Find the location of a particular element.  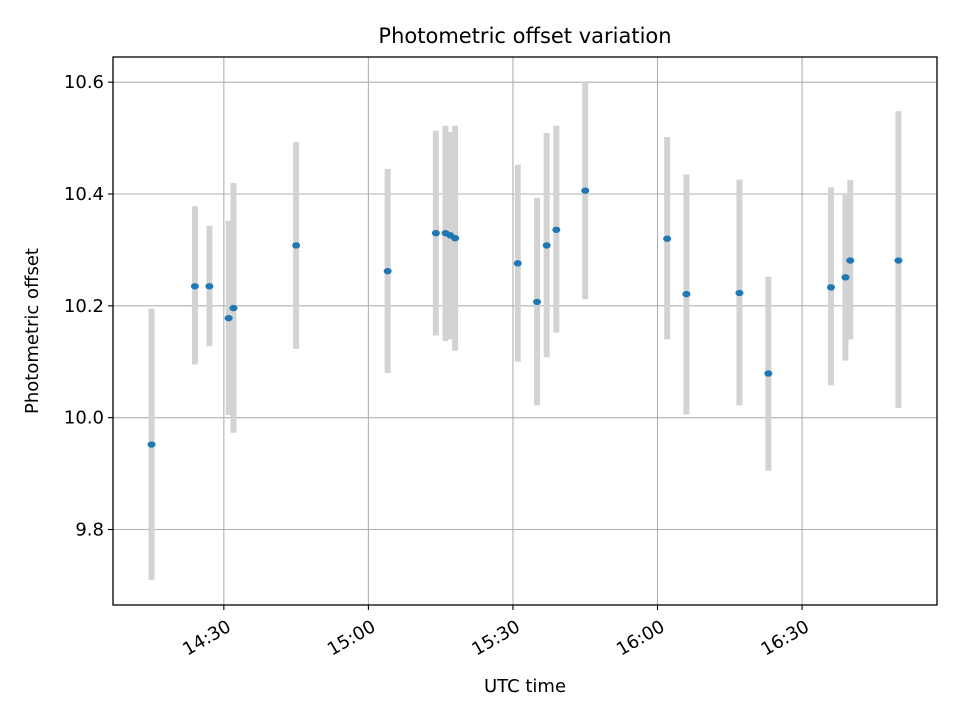

y-tick-label: 9.8 is located at coordinates (89, 530).